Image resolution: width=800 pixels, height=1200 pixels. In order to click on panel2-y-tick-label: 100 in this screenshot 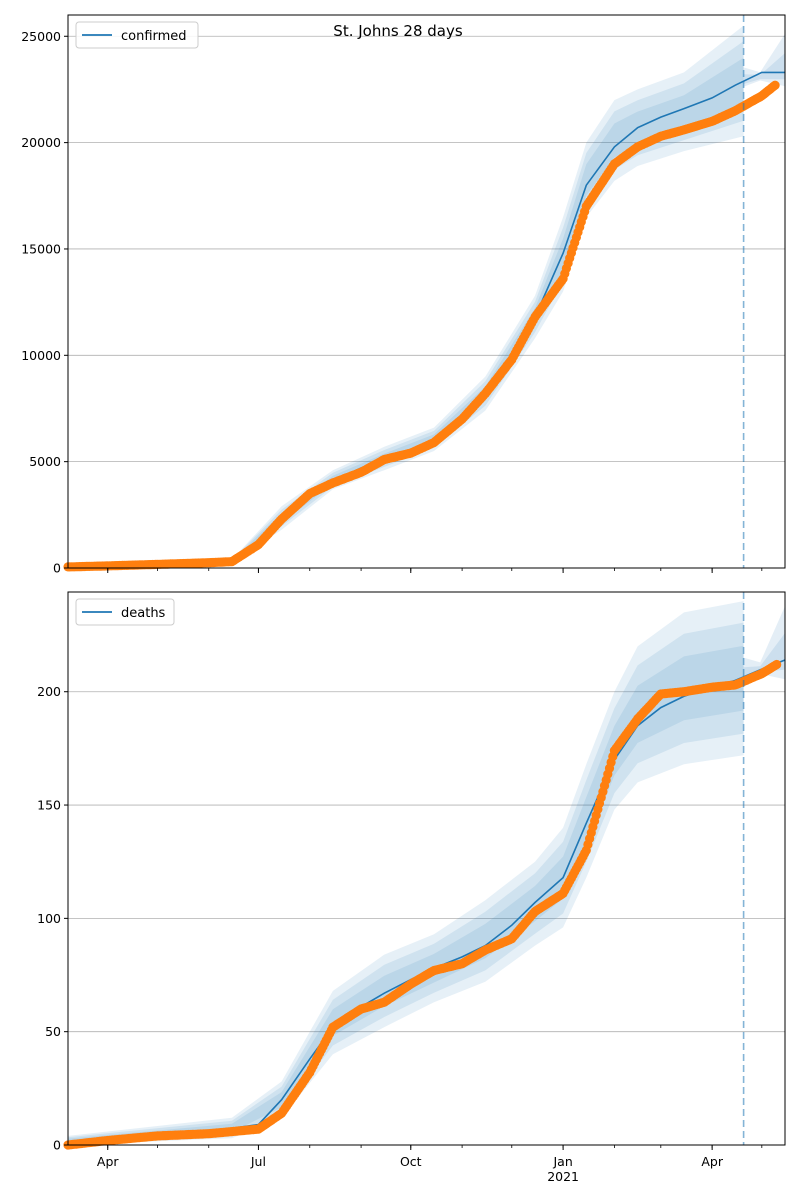, I will do `click(49, 918)`.